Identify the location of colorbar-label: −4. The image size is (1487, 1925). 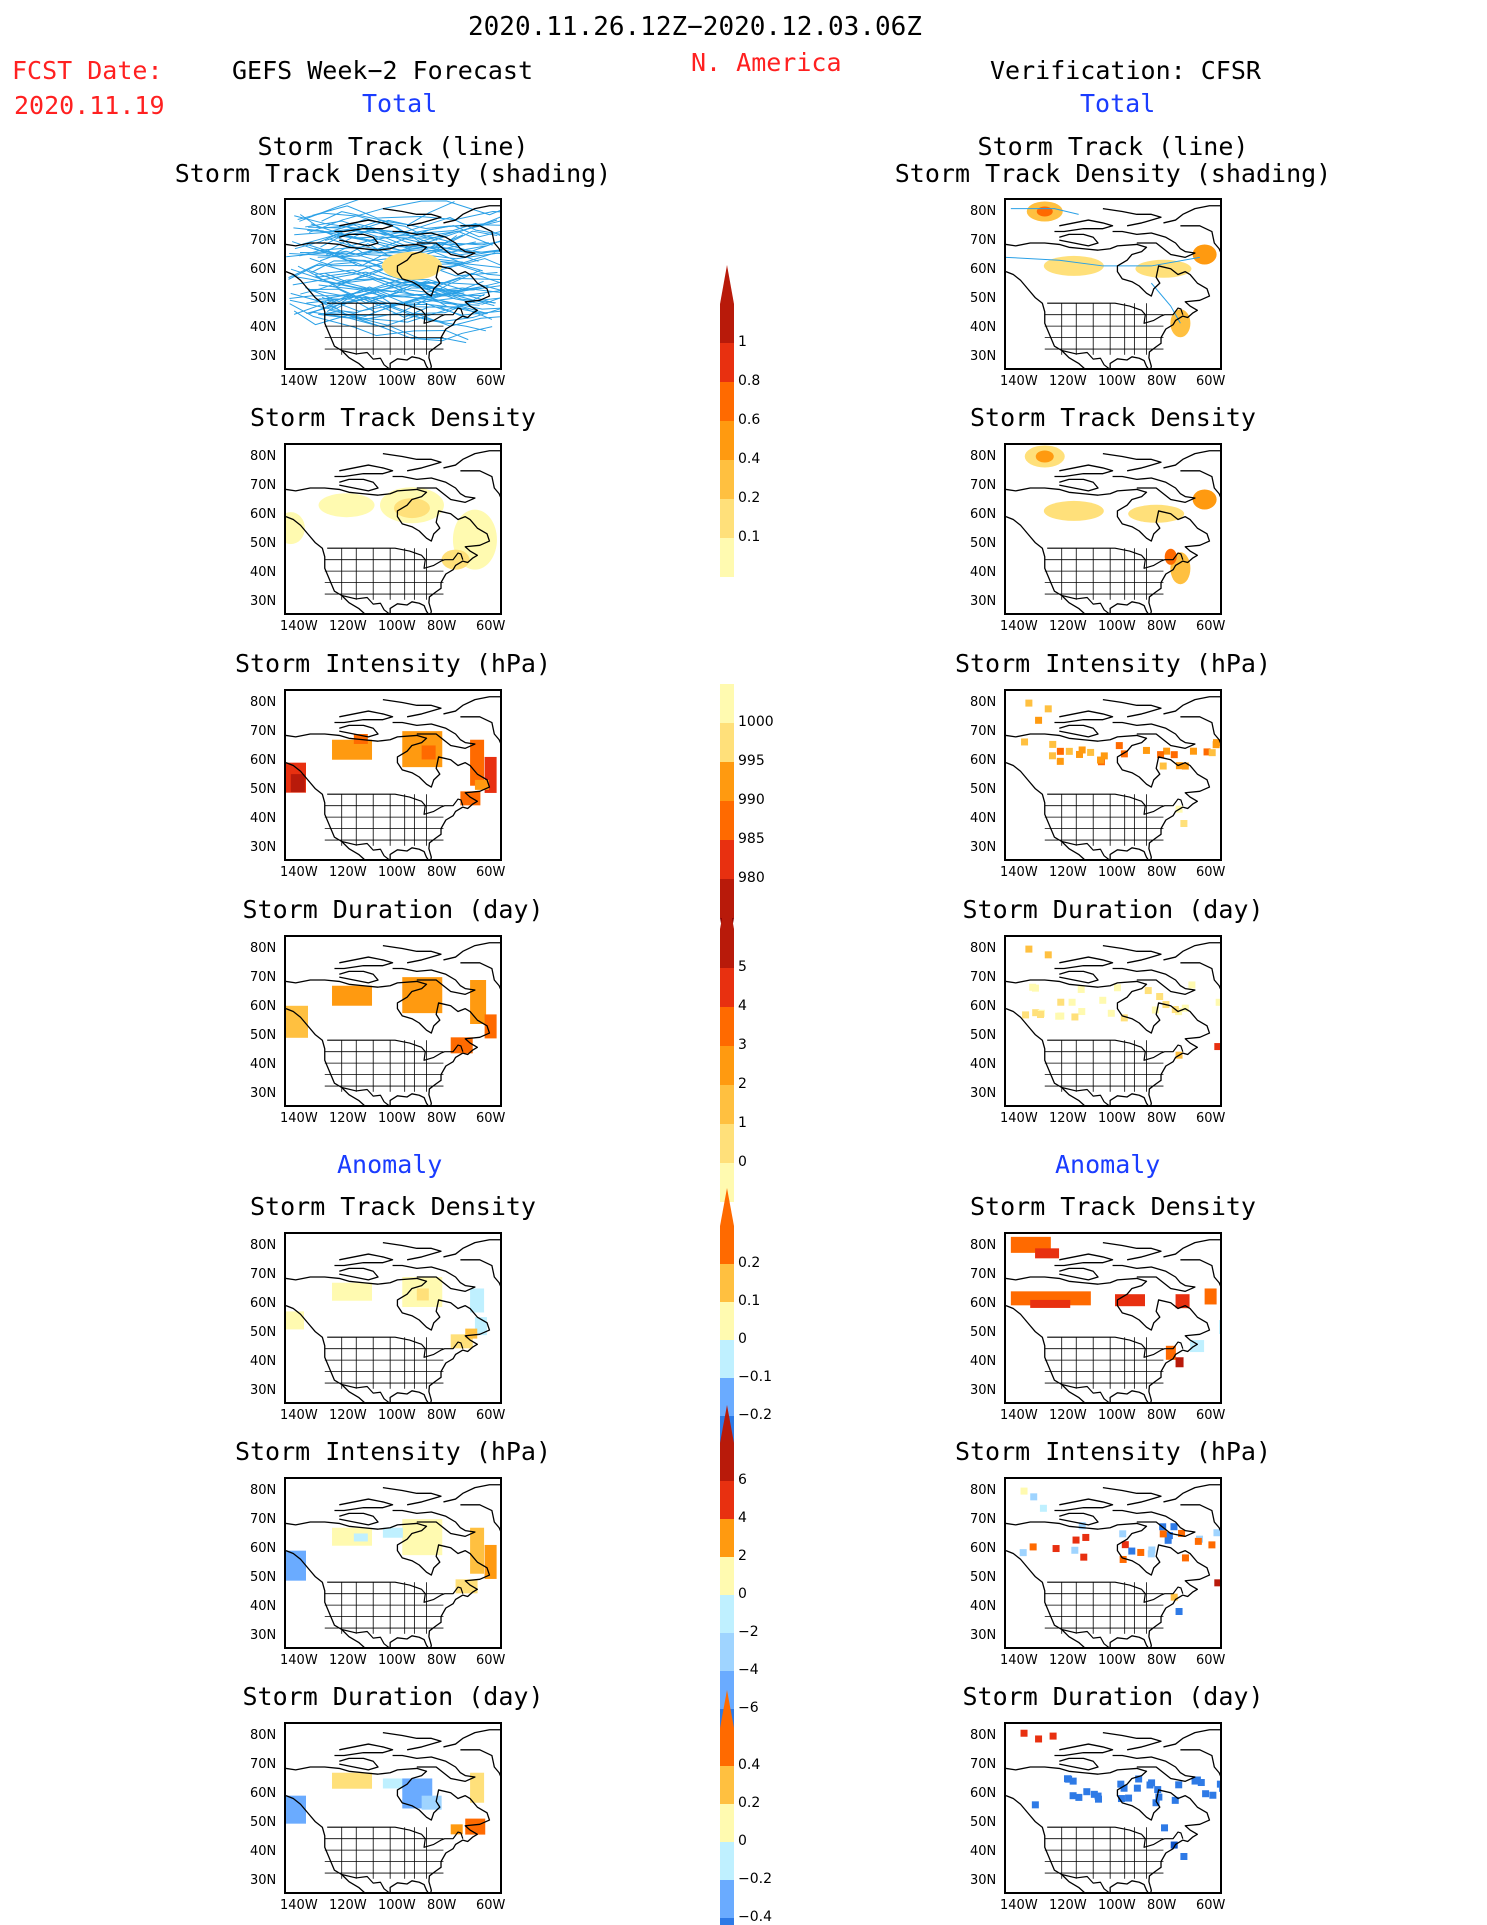
(748, 1670).